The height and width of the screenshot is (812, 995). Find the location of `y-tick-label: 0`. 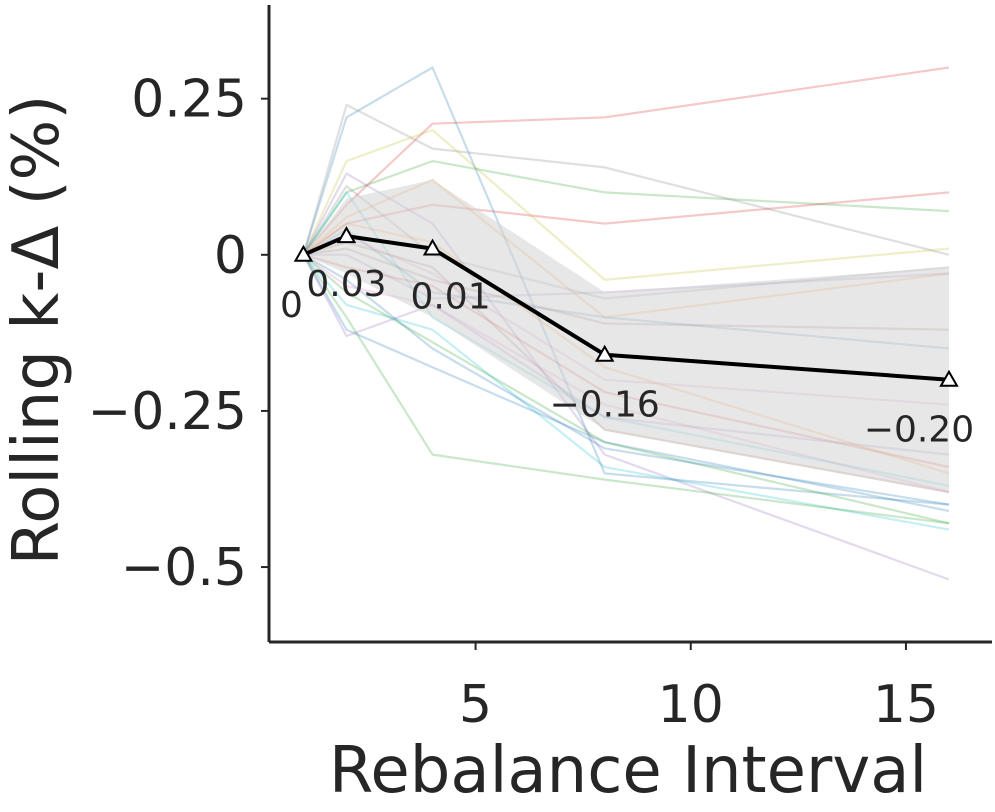

y-tick-label: 0 is located at coordinates (230, 256).